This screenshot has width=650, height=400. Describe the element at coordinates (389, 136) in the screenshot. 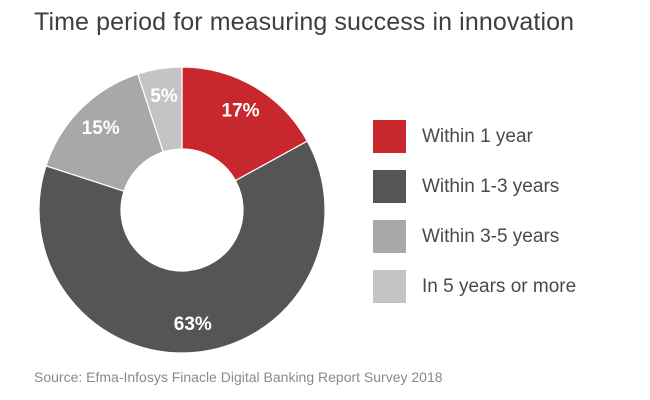

I see `legend-swatch-within-1-year` at that location.